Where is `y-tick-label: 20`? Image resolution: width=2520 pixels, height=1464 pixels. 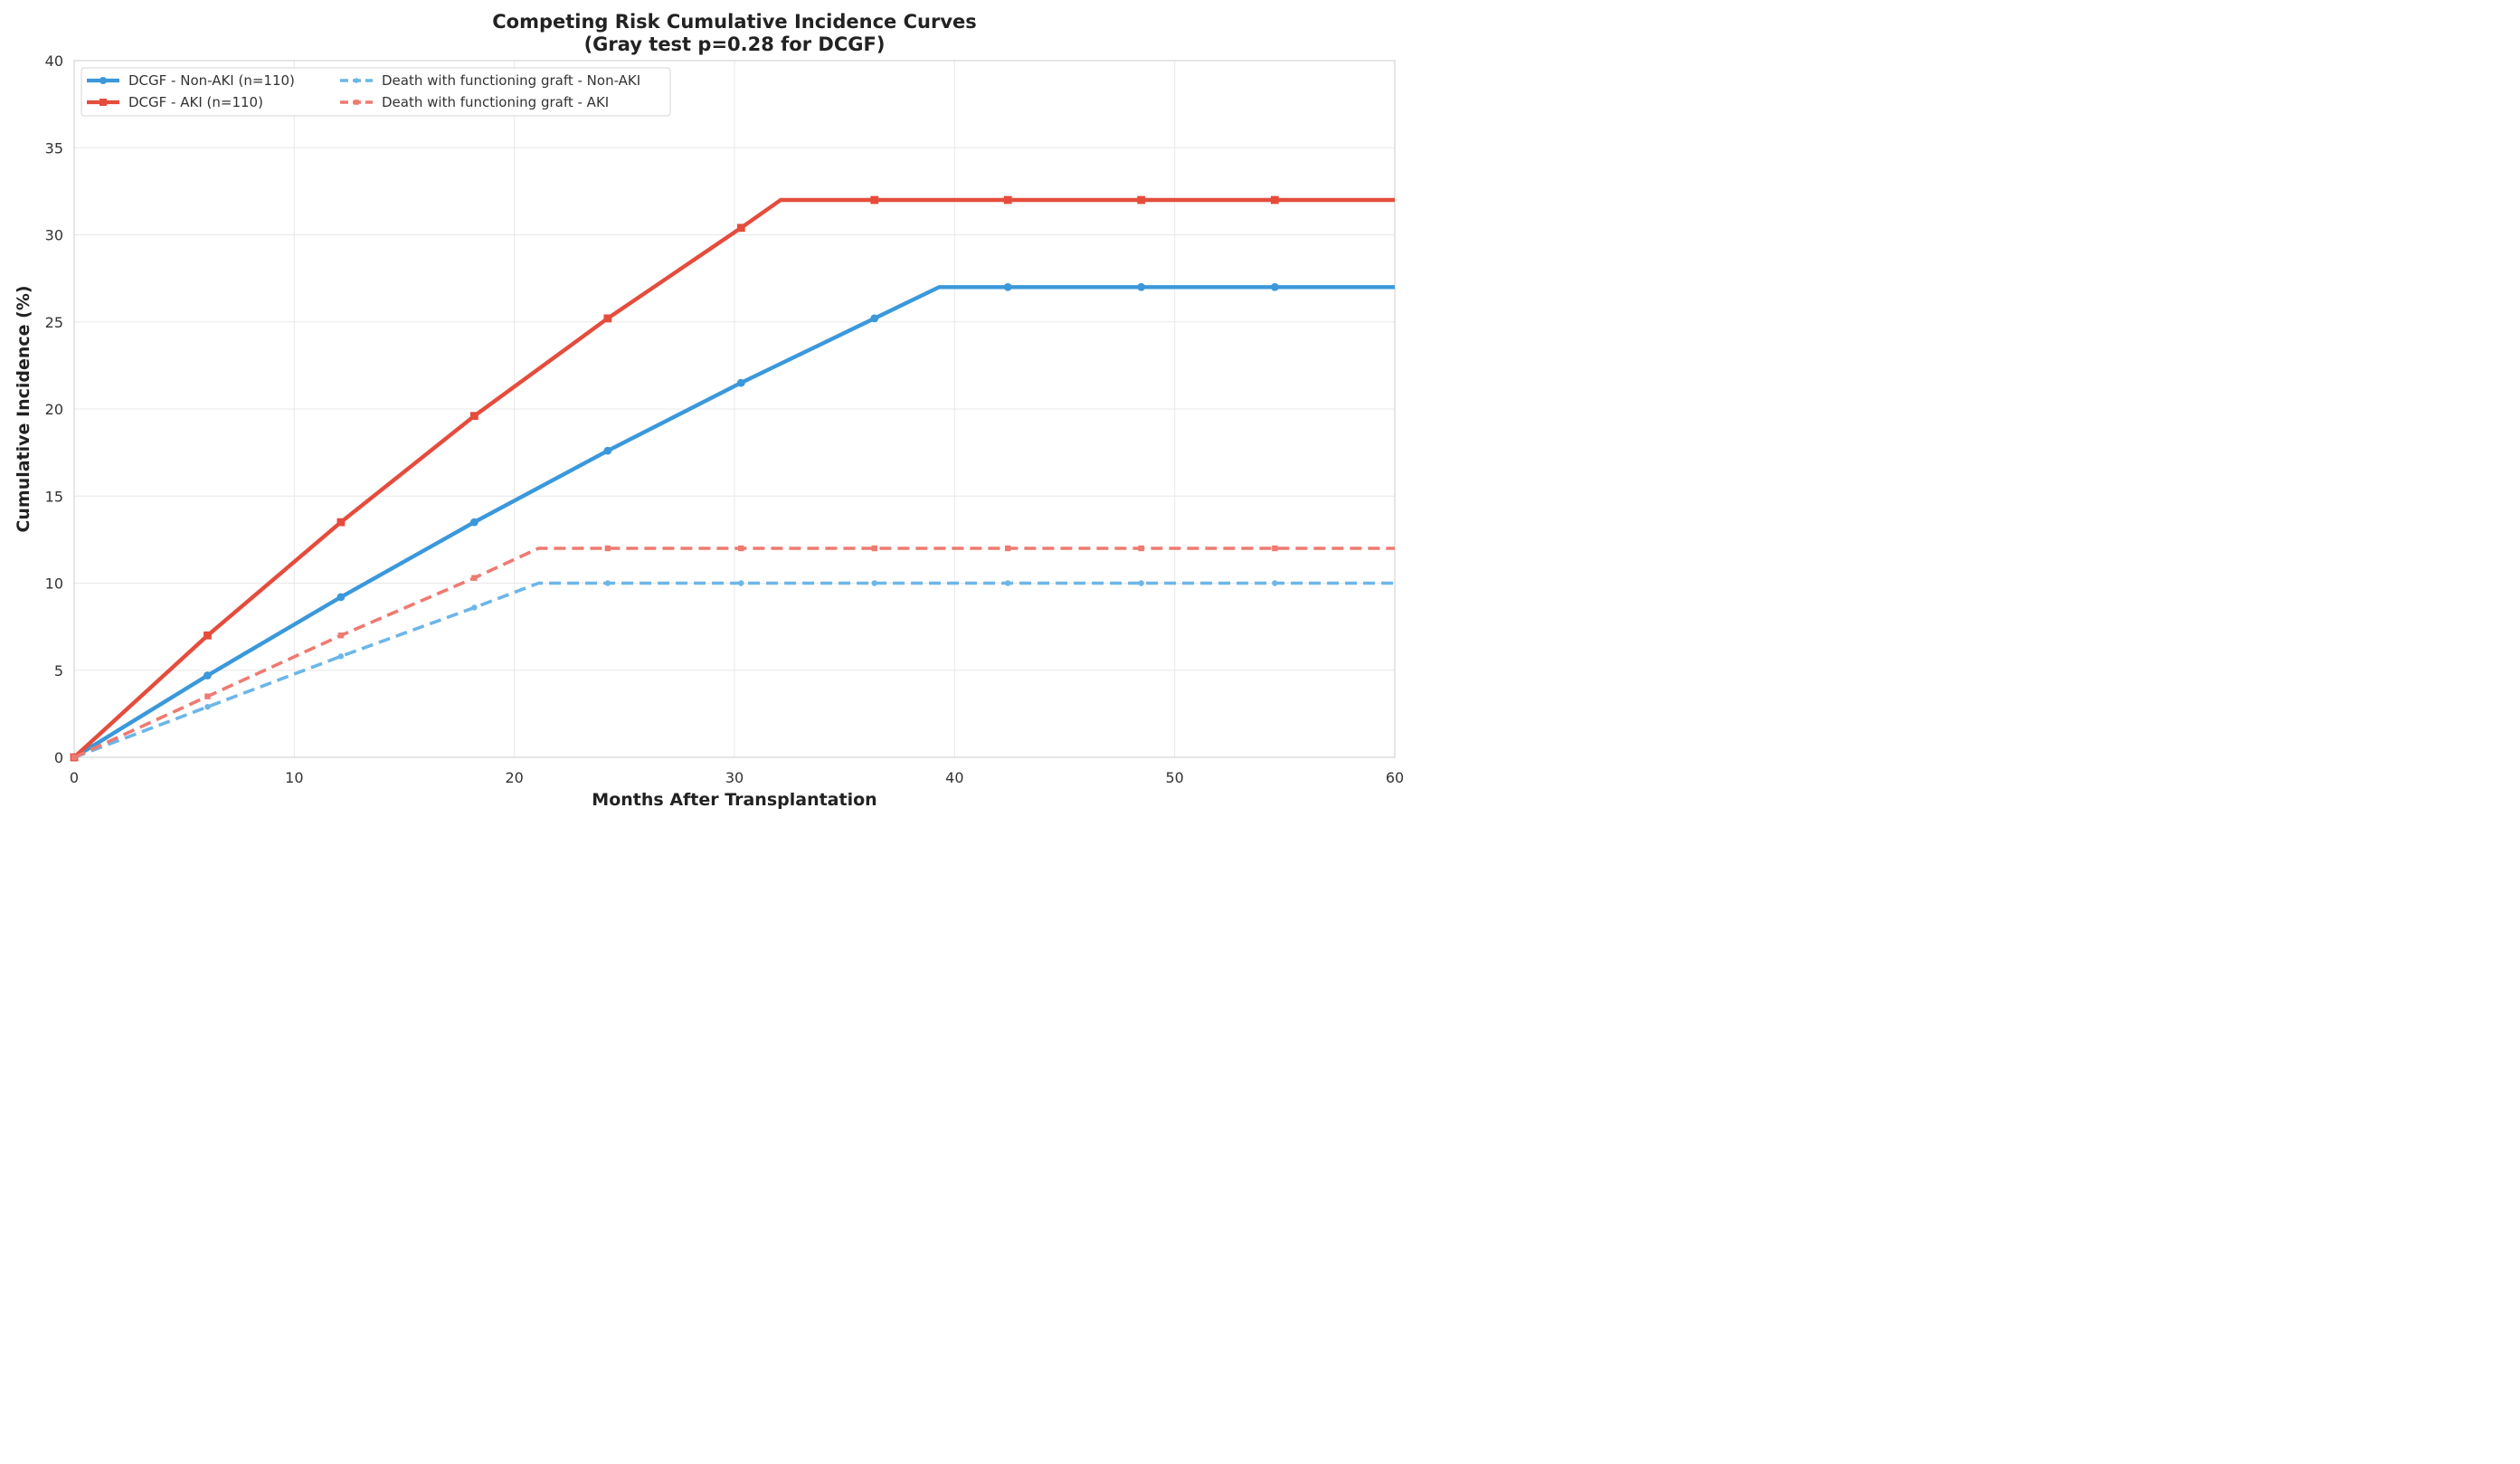 y-tick-label: 20 is located at coordinates (54, 409).